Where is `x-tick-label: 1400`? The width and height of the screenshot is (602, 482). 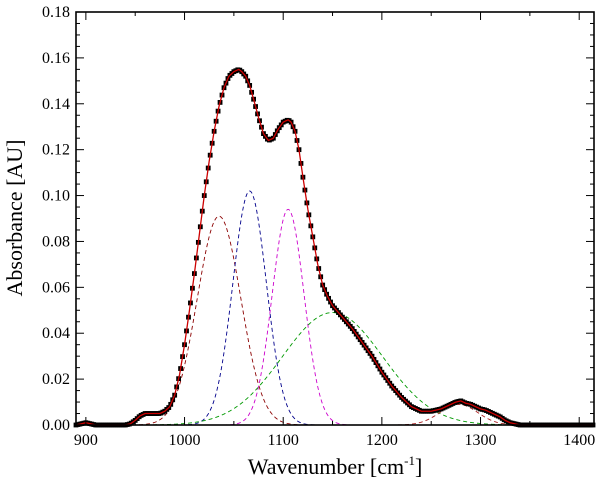 x-tick-label: 1400 is located at coordinates (579, 440).